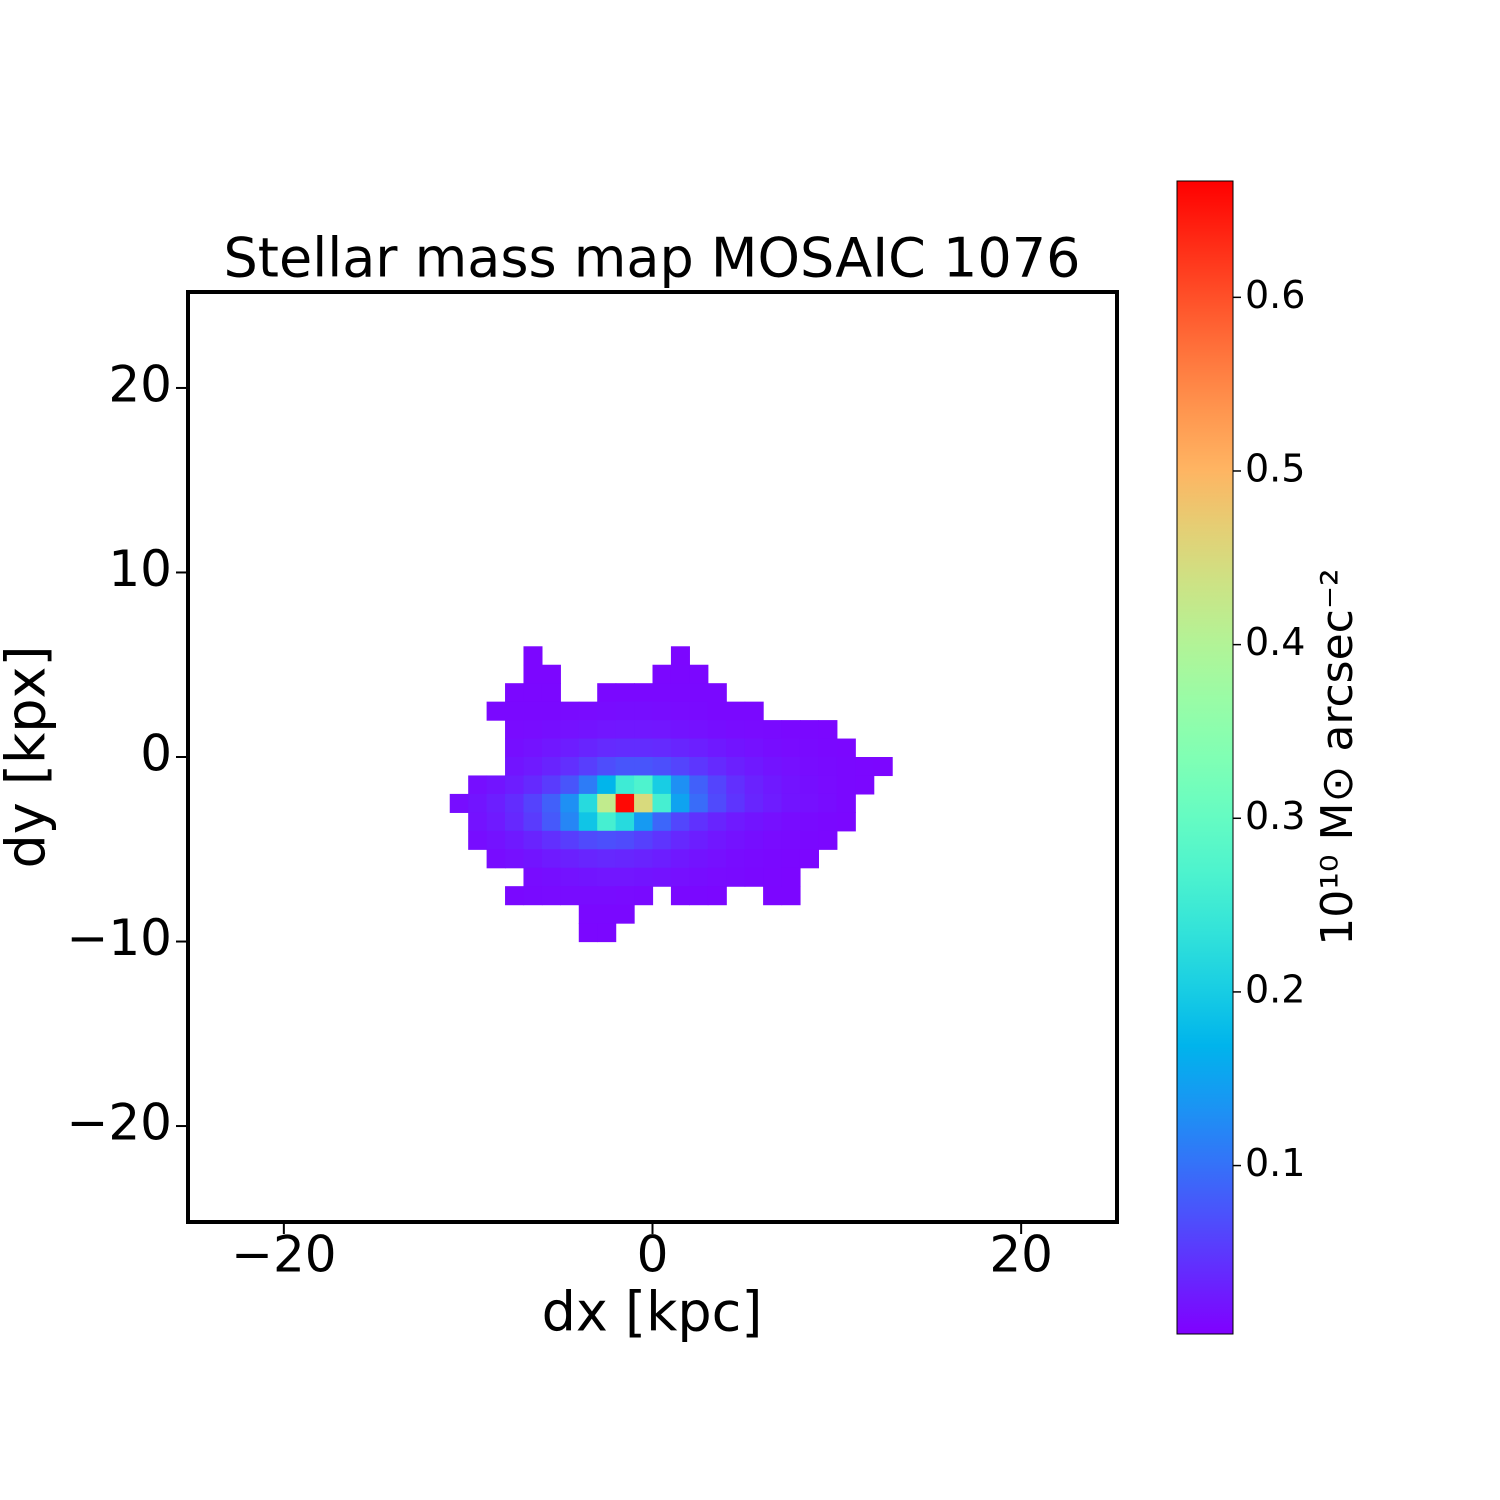 Image resolution: width=1500 pixels, height=1500 pixels. What do you see at coordinates (1275, 989) in the screenshot?
I see `colorbar-tick-label: 0.2` at bounding box center [1275, 989].